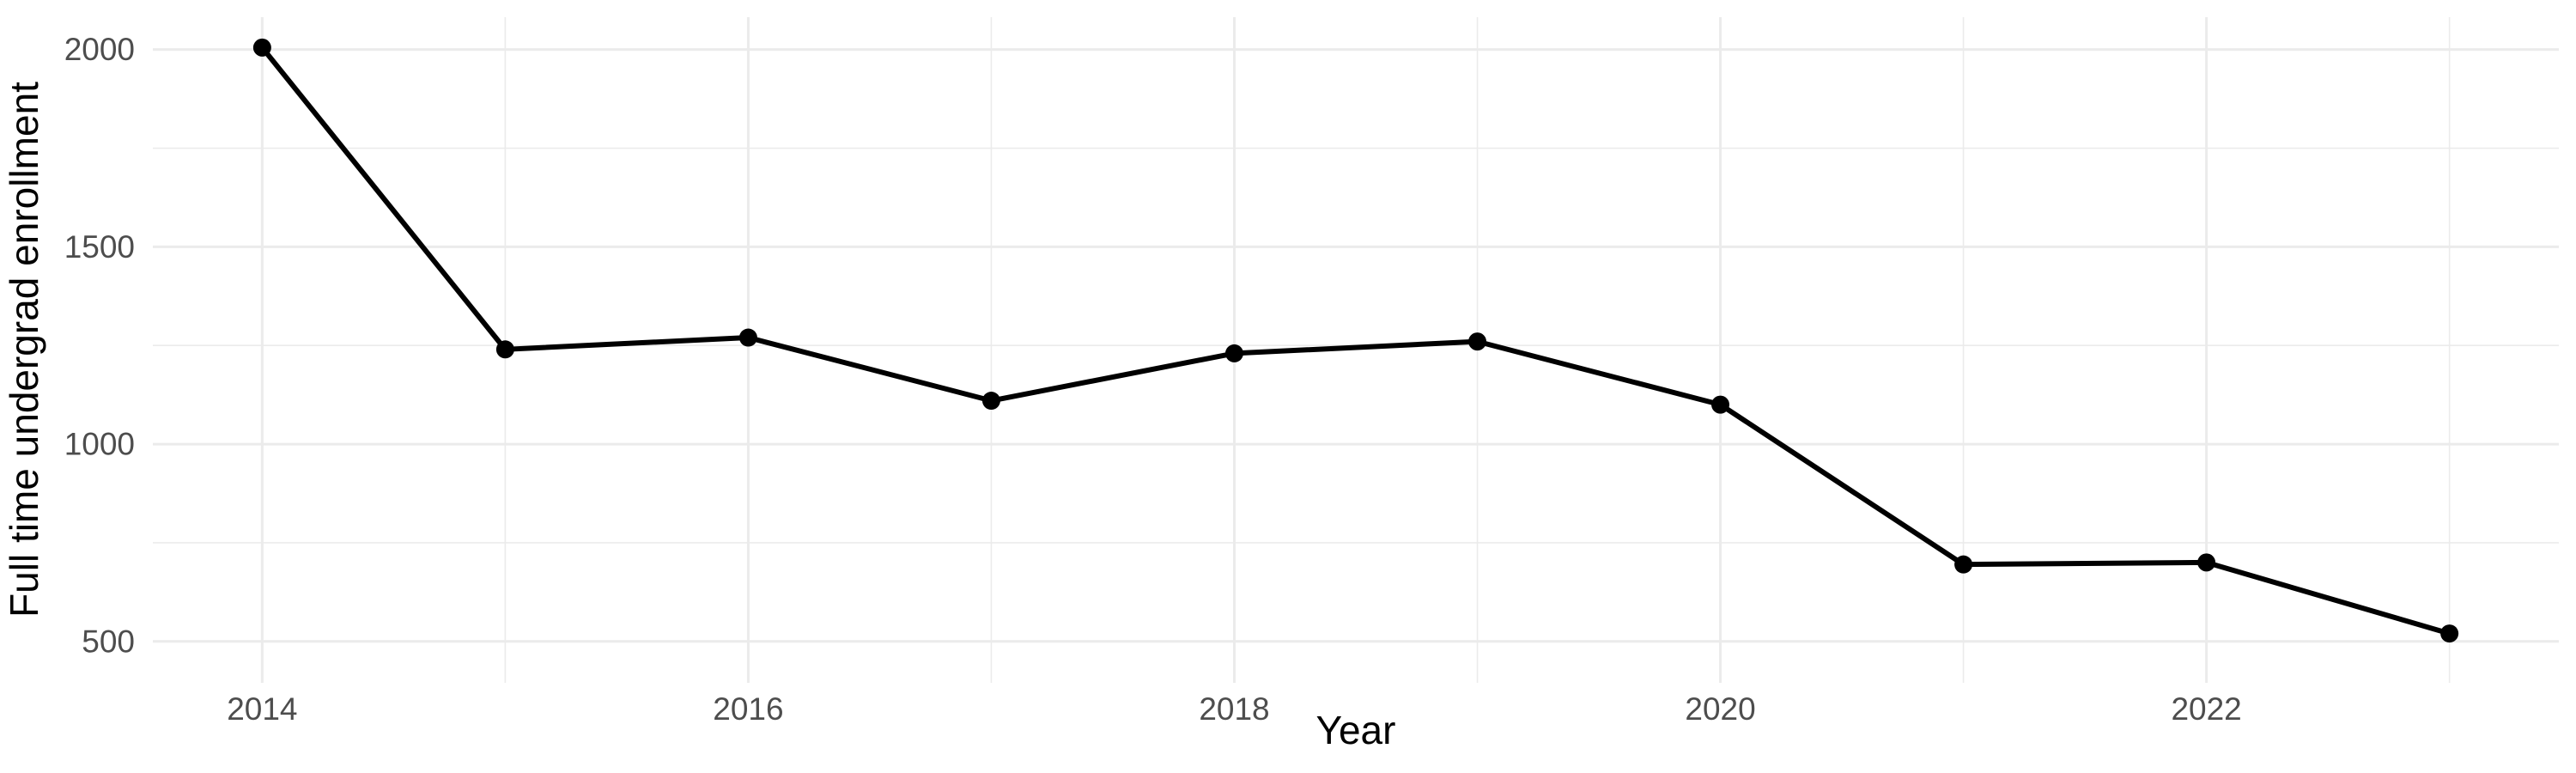 This screenshot has width=2576, height=773. Describe the element at coordinates (262, 709) in the screenshot. I see `x-tick-label: 2014` at that location.